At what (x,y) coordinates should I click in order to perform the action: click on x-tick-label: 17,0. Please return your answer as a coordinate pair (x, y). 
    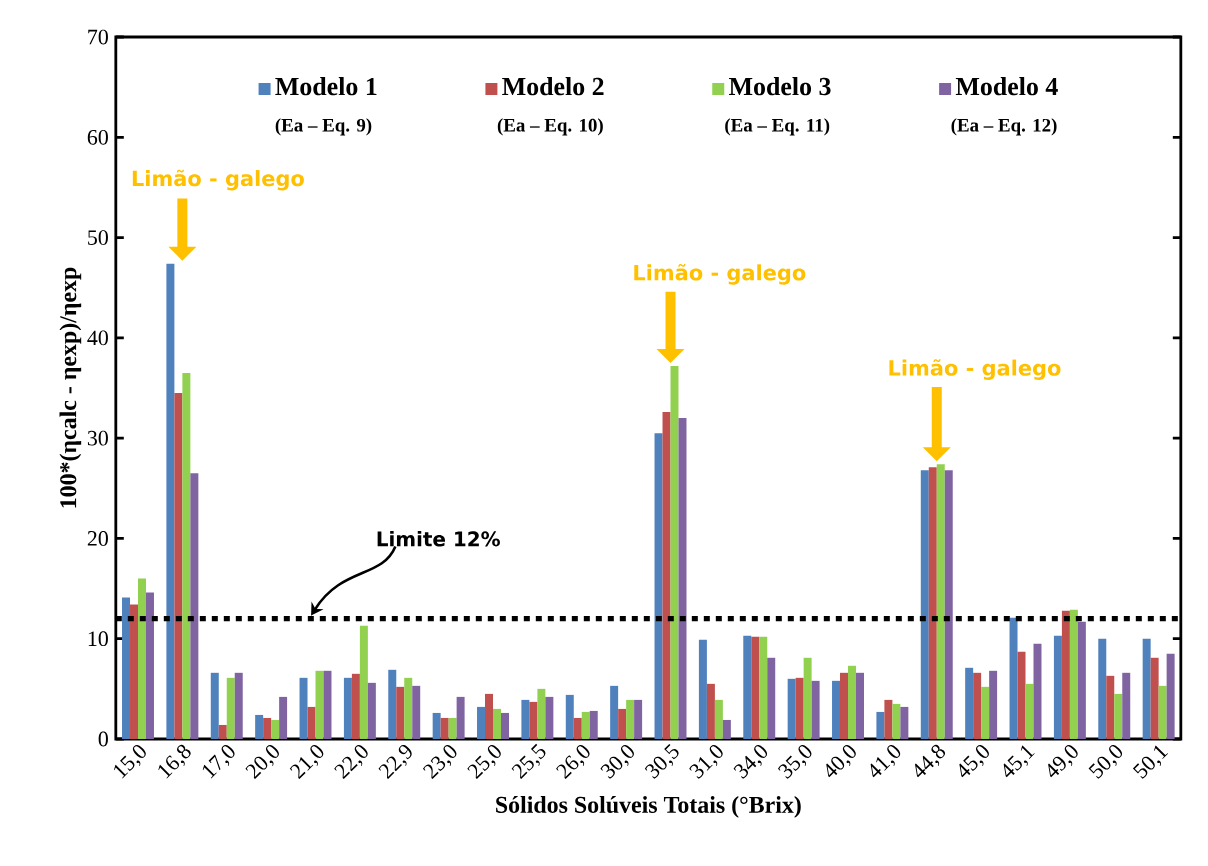
    Looking at the image, I should click on (218, 762).